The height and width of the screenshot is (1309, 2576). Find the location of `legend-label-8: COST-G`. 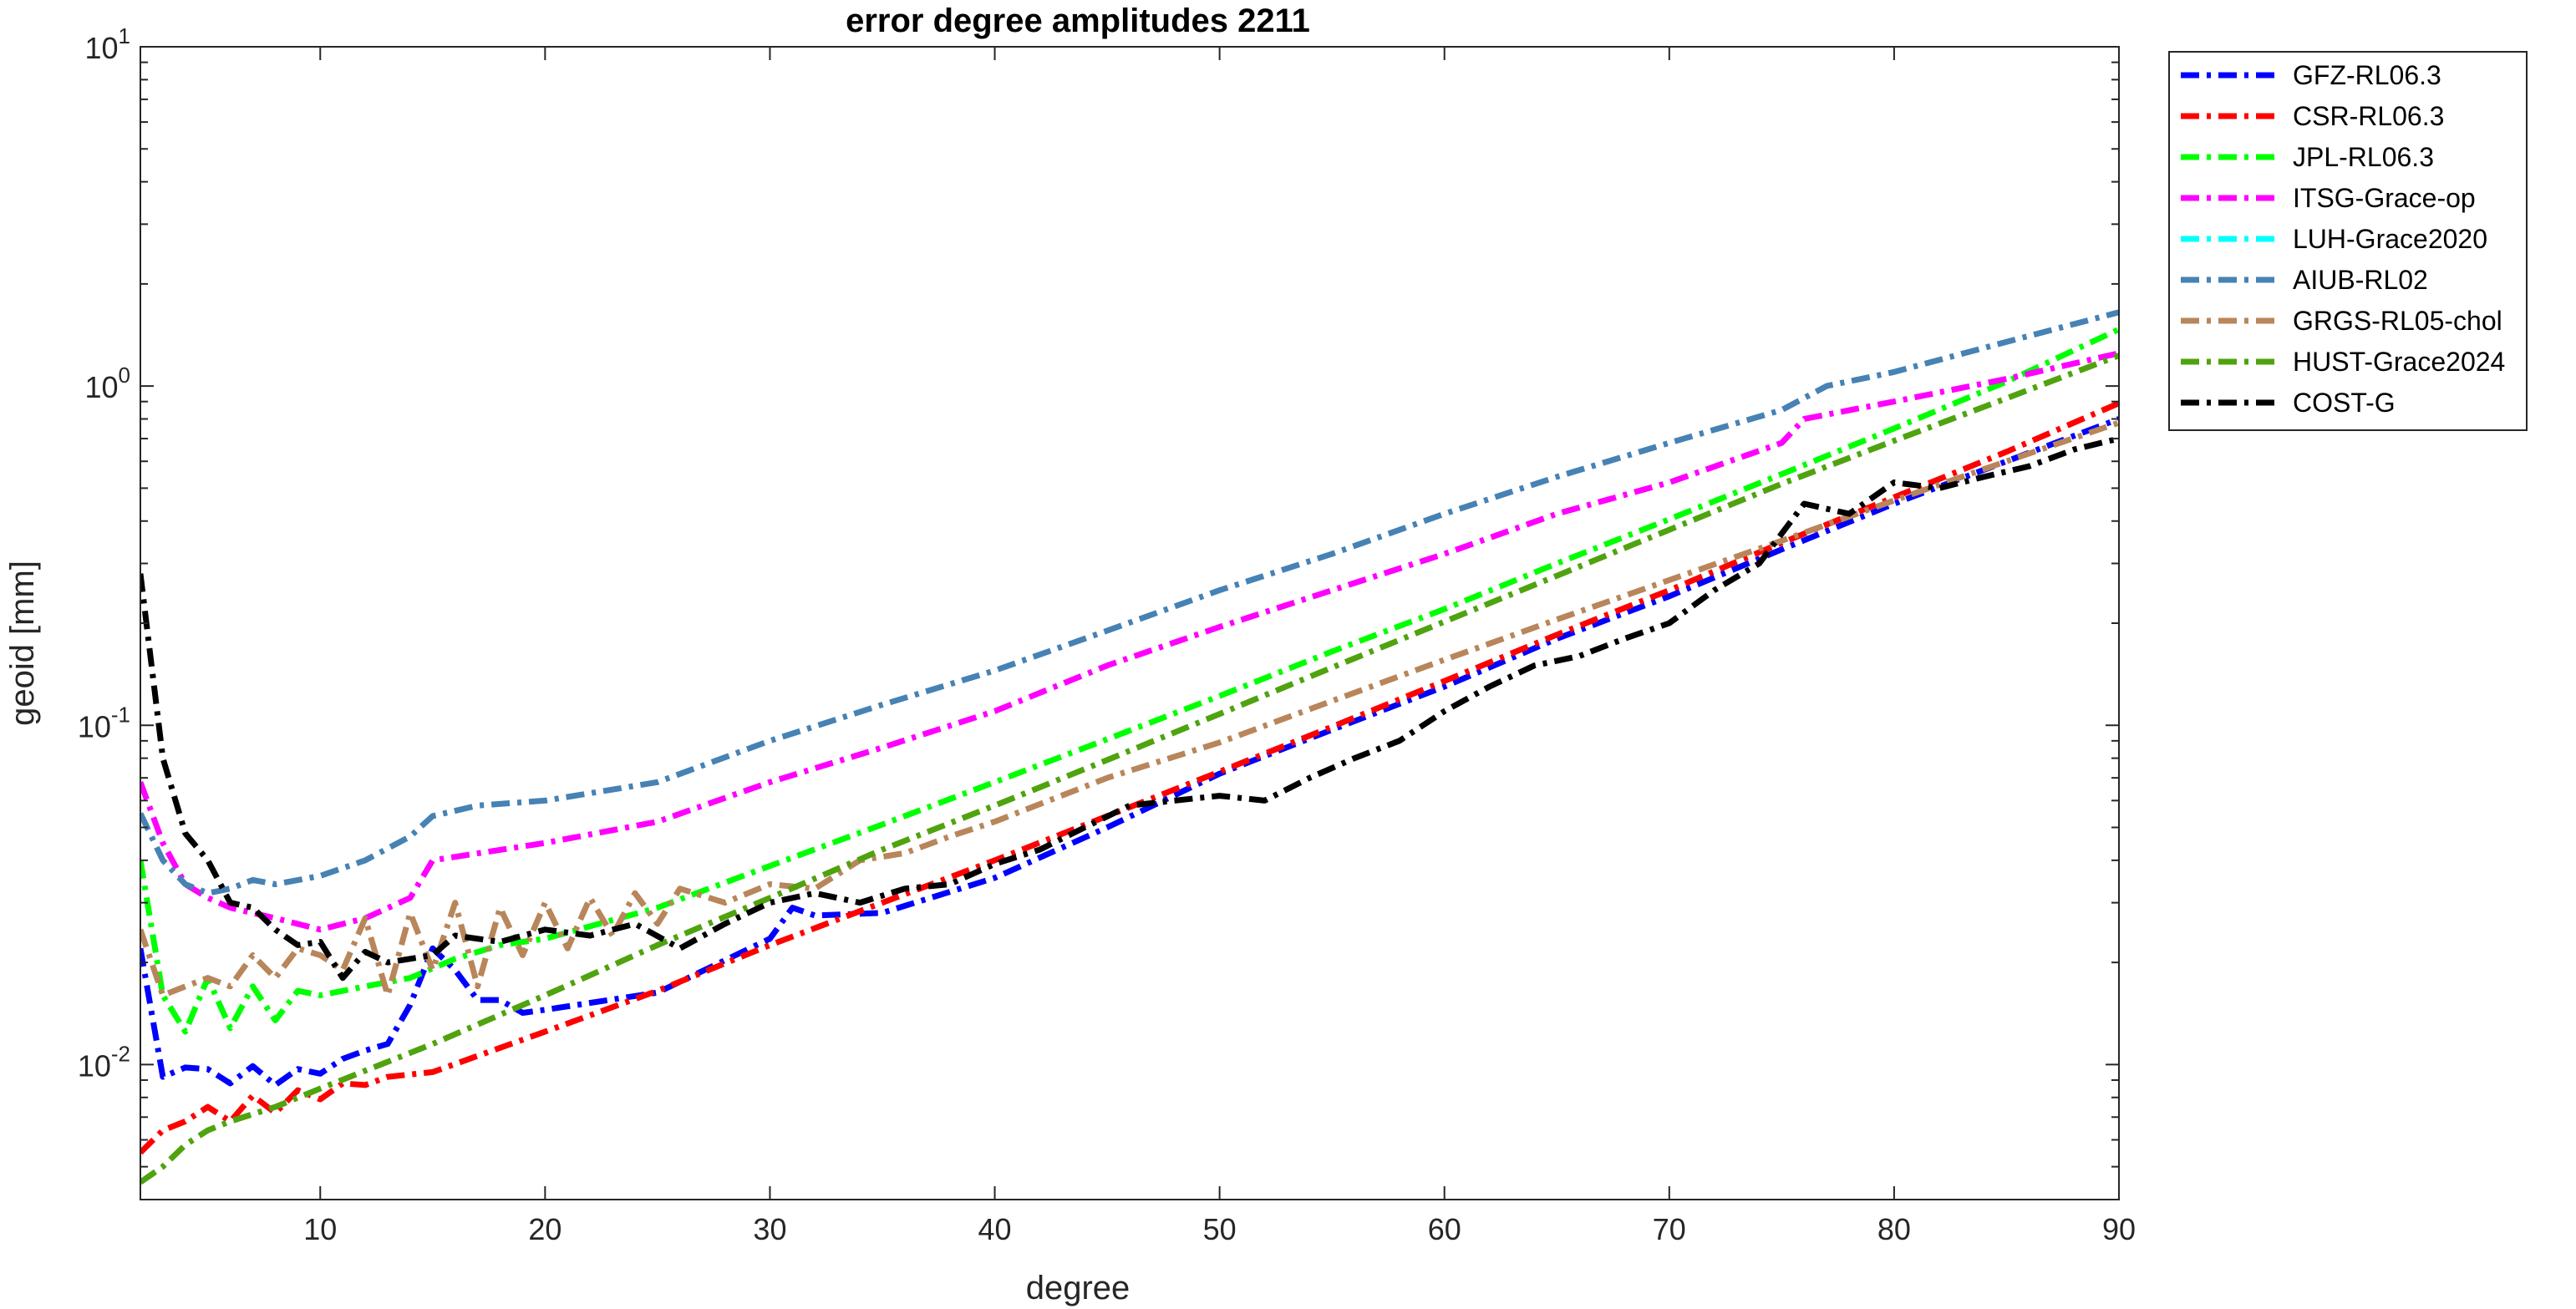

legend-label-8: COST-G is located at coordinates (2344, 403).